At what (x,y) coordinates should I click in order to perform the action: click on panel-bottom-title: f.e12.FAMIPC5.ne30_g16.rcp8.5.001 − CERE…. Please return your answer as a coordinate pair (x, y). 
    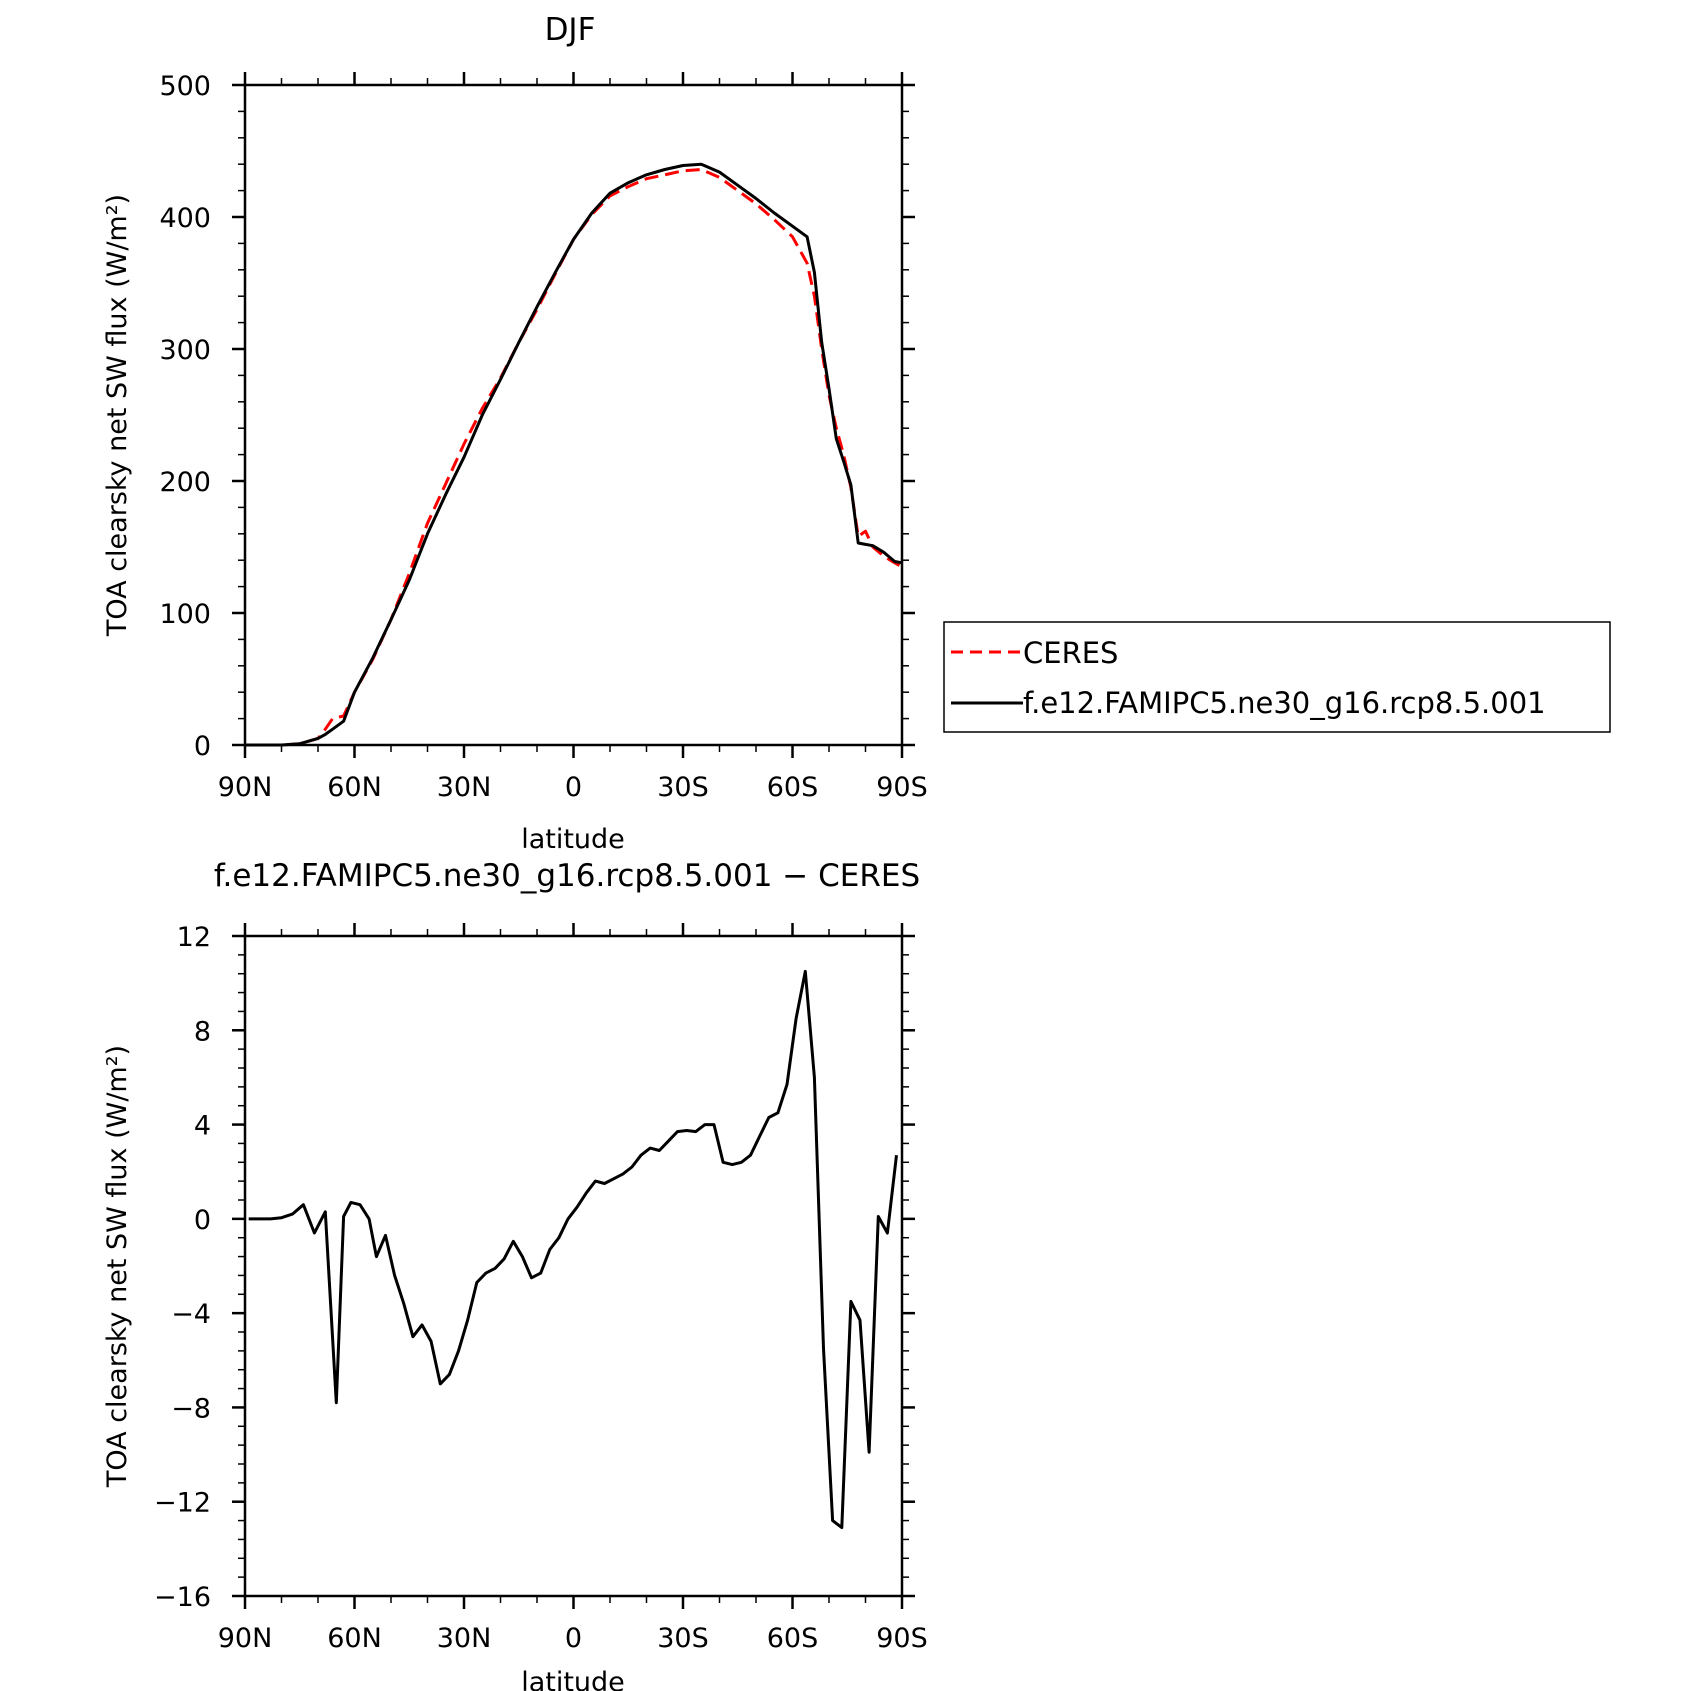
    Looking at the image, I should click on (567, 876).